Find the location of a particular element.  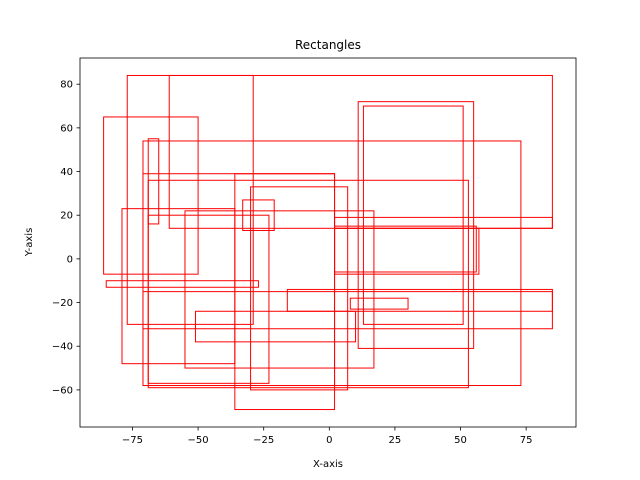

x-tick-label: 25 is located at coordinates (395, 440).